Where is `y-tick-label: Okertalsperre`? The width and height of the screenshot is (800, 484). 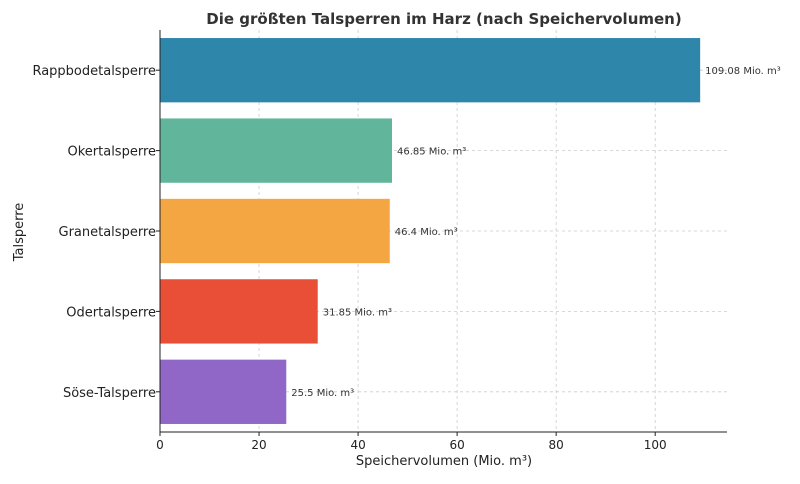 y-tick-label: Okertalsperre is located at coordinates (111, 152).